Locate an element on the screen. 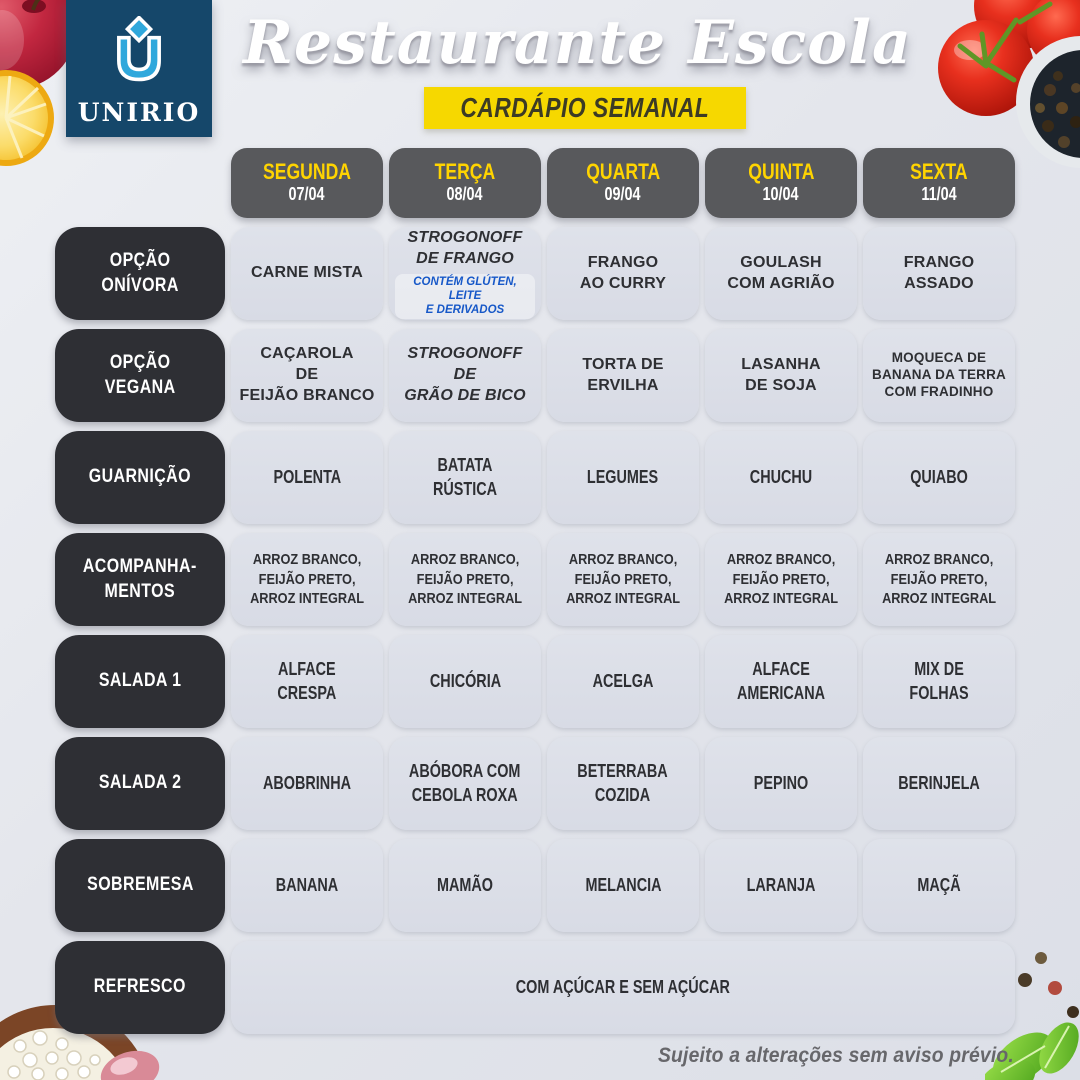  row-label-opcao-vegana: OPÇÃO VEGANA is located at coordinates (140, 375).